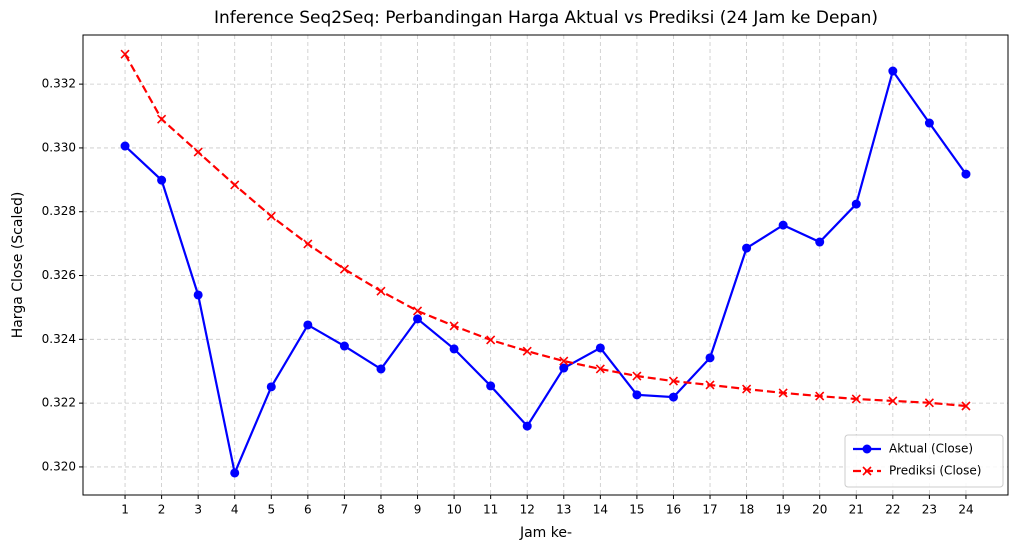 The image size is (1022, 556). Describe the element at coordinates (935, 471) in the screenshot. I see `legend-label: Prediksi (Close)` at that location.